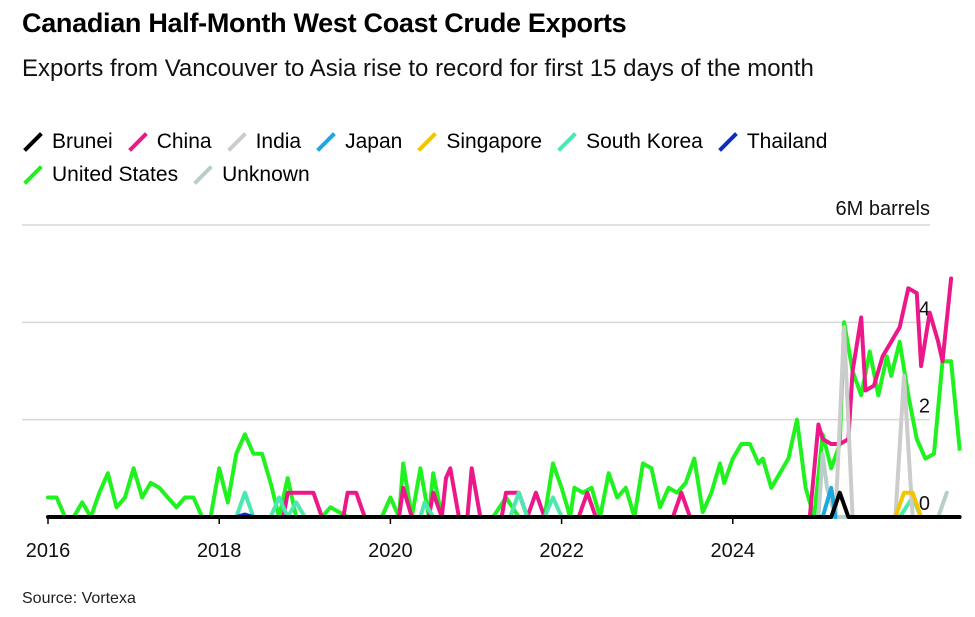 This screenshot has width=975, height=617. Describe the element at coordinates (82, 141) in the screenshot. I see `legend-label: Brunei` at that location.